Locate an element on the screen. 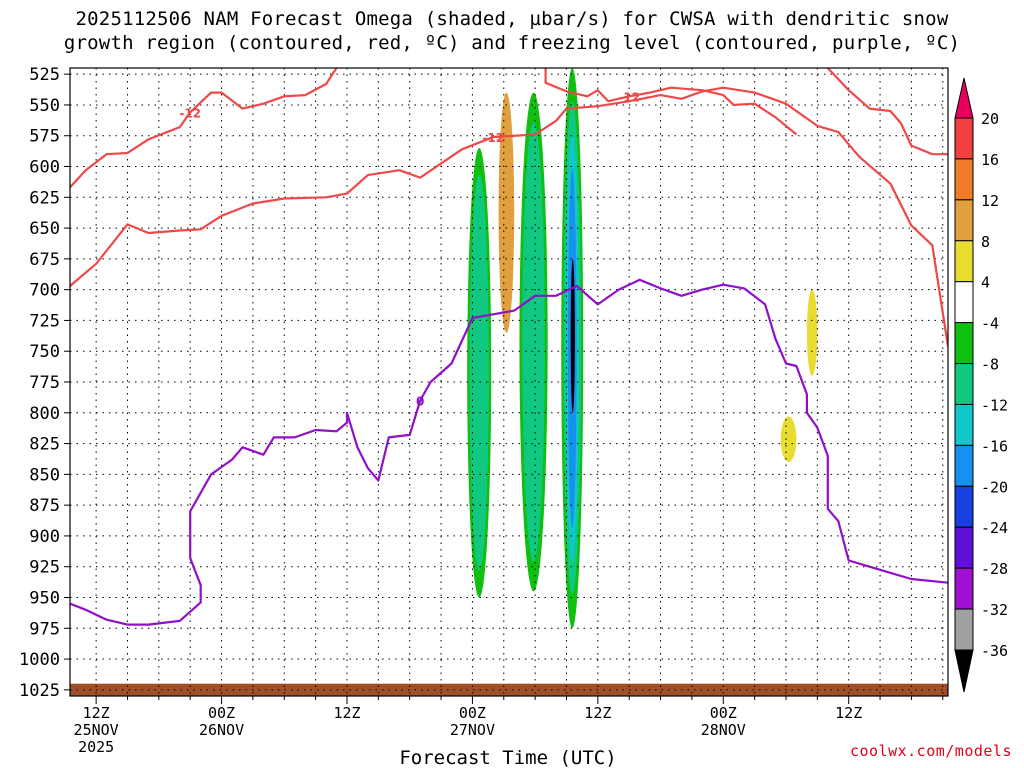 The width and height of the screenshot is (1024, 768). y-tick-label-900: 900 is located at coordinates (44, 537).